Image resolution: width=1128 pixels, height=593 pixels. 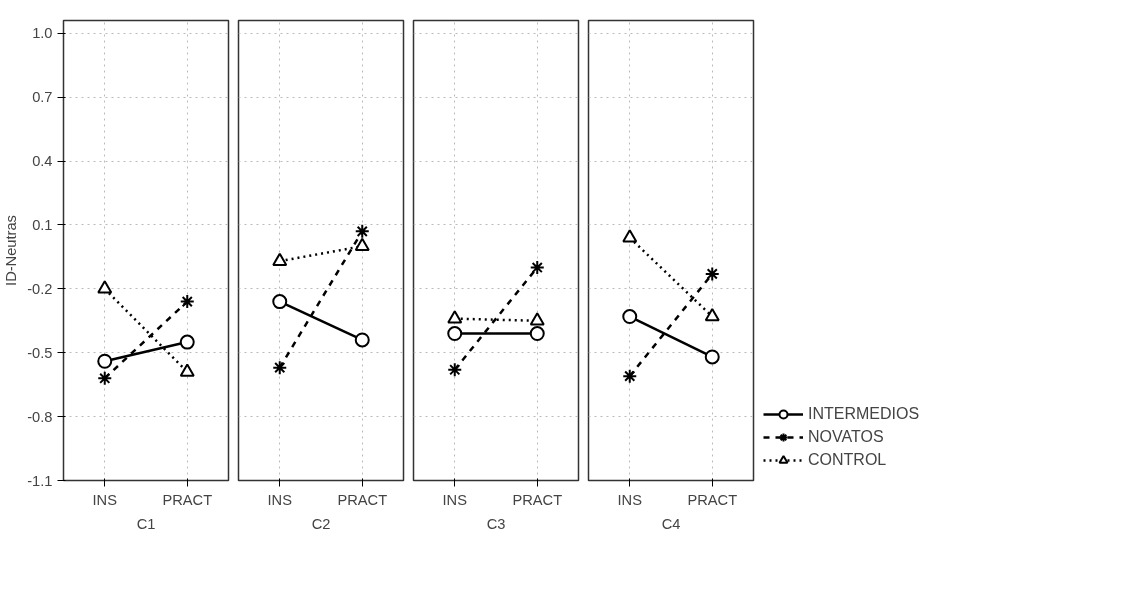 What do you see at coordinates (40, 416) in the screenshot?
I see `y-tick-label: -0.8` at bounding box center [40, 416].